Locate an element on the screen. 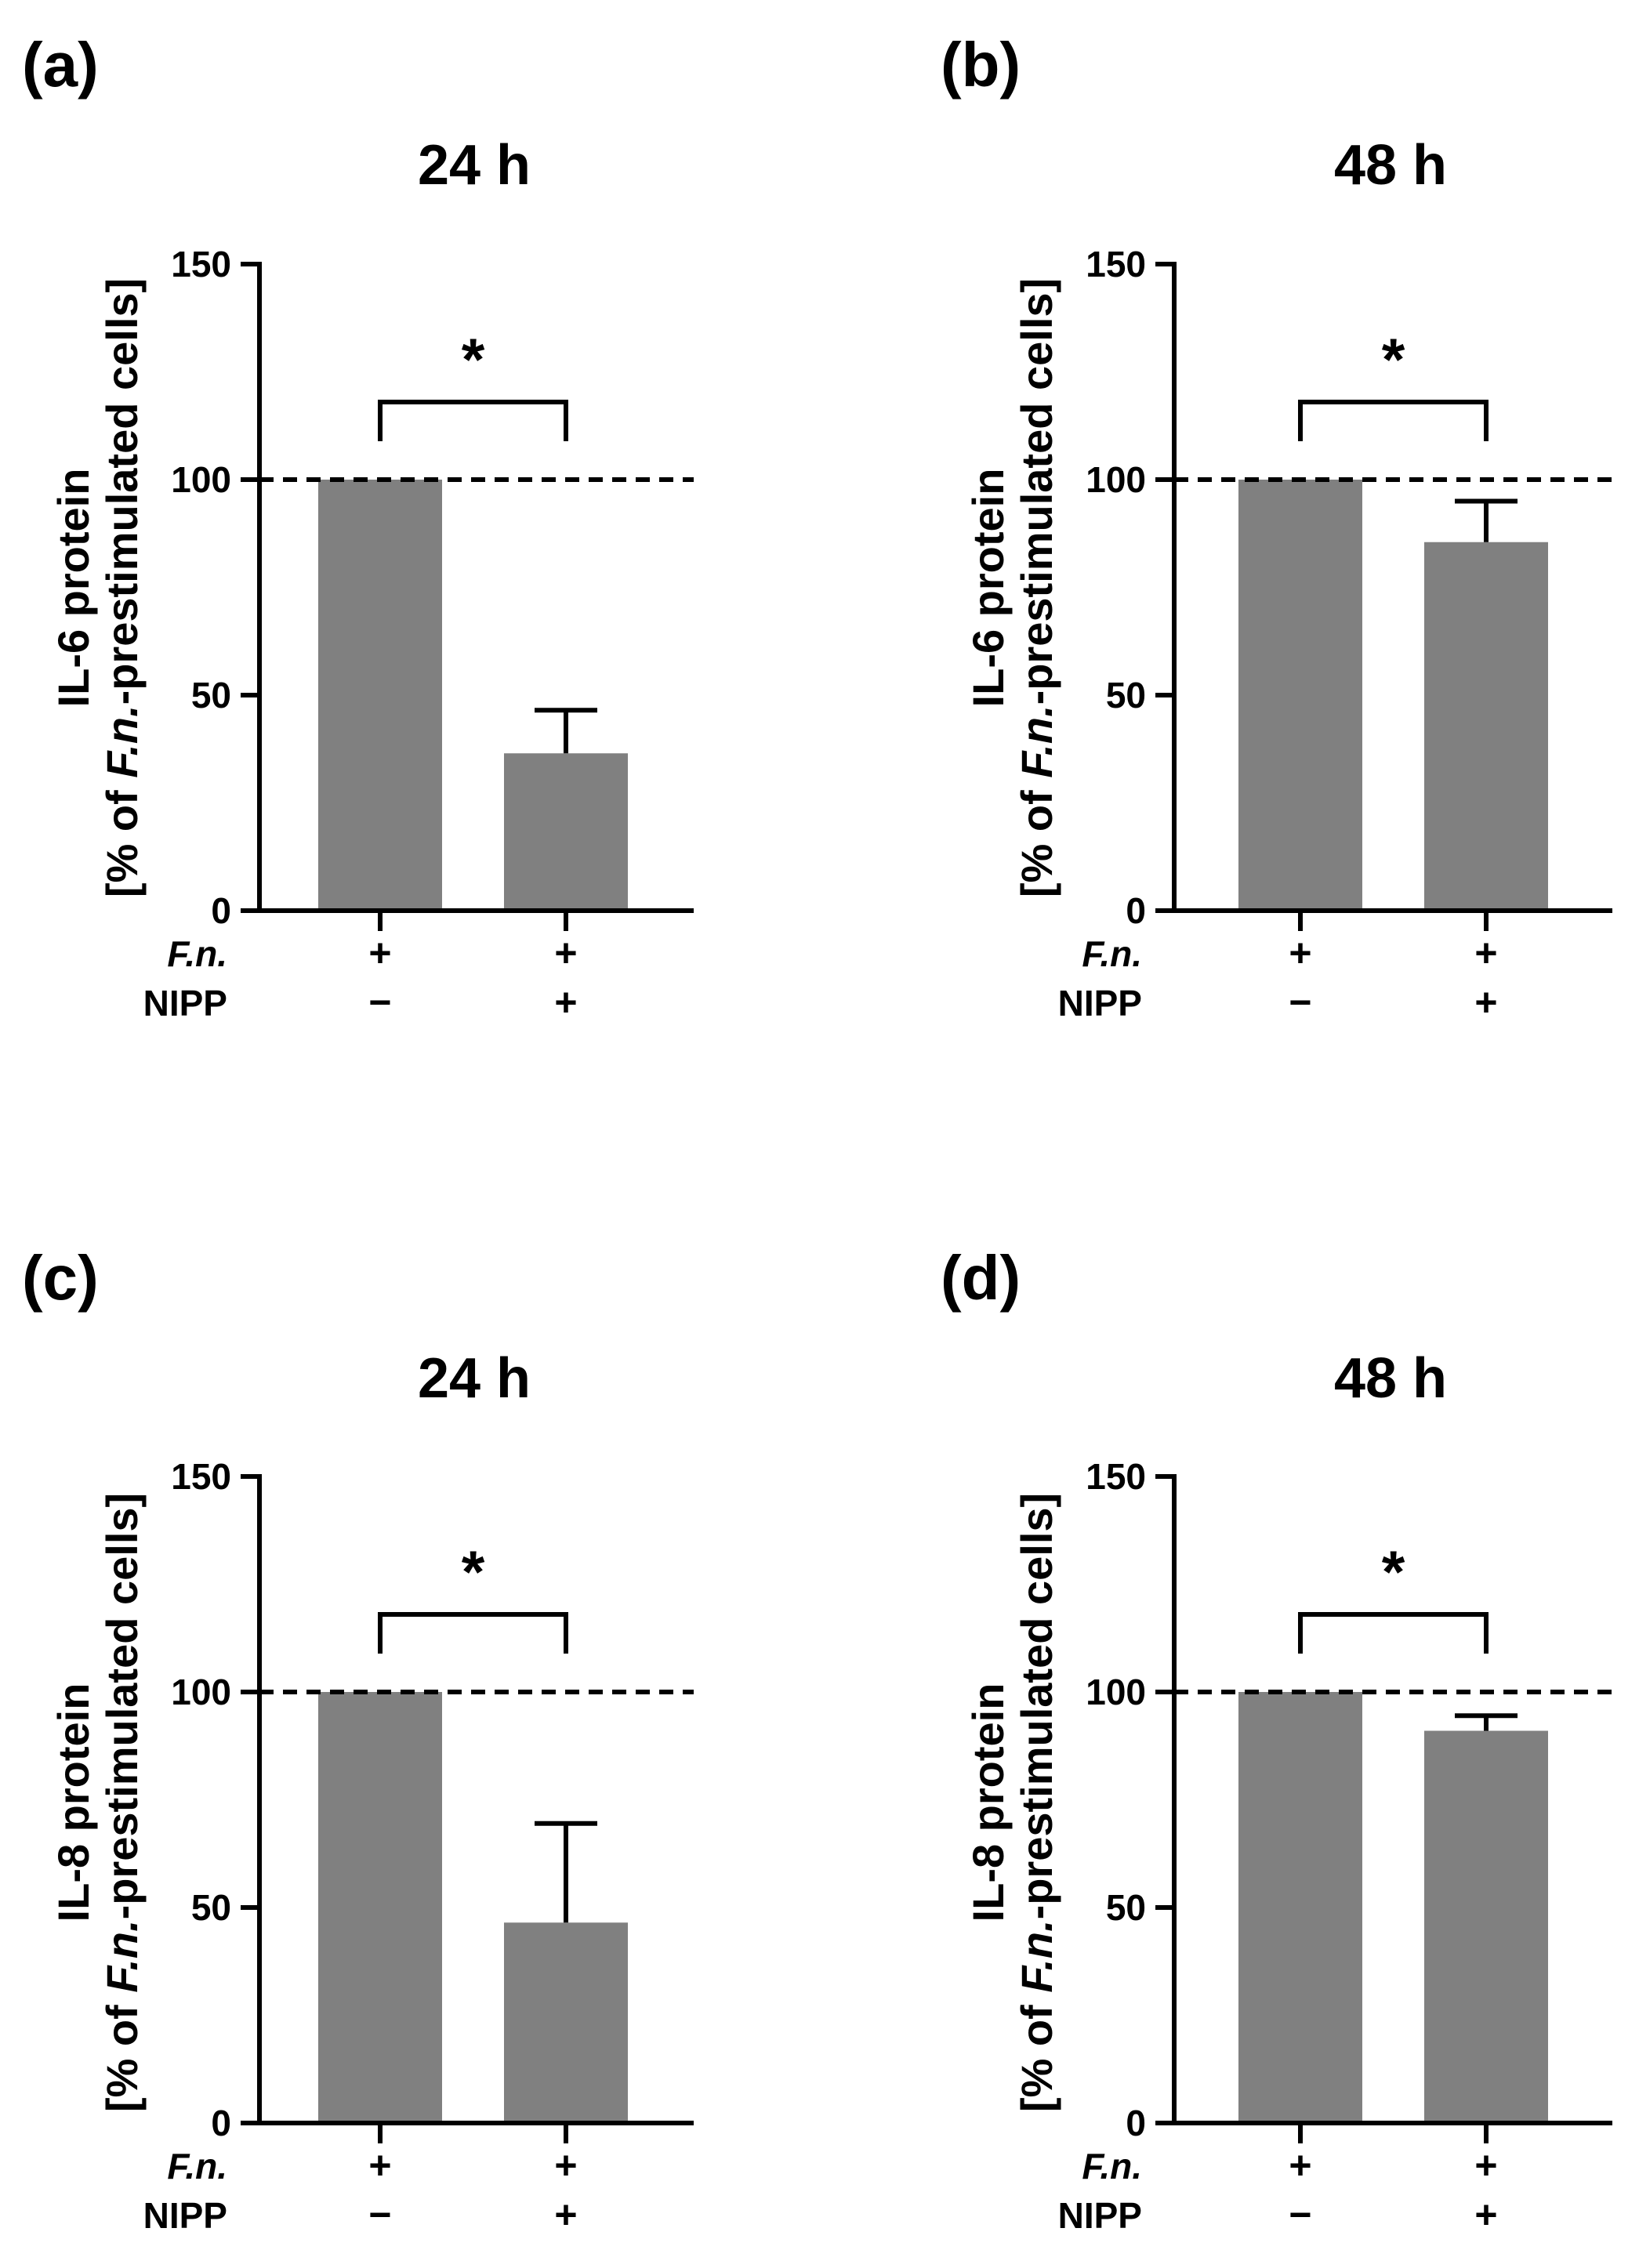 This screenshot has height=2268, width=1639. panel-label: (b) is located at coordinates (981, 65).